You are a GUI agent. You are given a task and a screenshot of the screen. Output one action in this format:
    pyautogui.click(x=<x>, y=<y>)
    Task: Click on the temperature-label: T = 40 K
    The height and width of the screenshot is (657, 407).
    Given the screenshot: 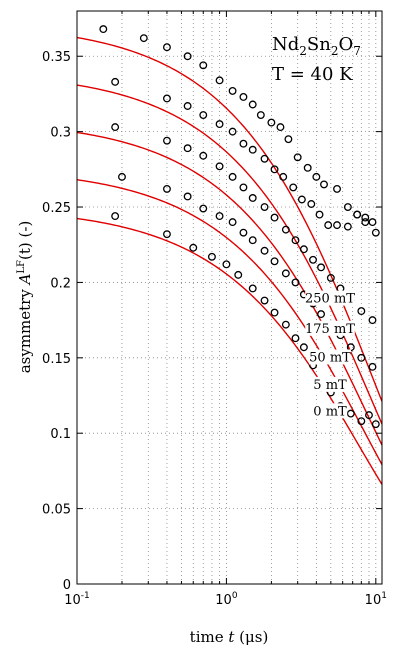 What is the action you would take?
    pyautogui.click(x=312, y=74)
    